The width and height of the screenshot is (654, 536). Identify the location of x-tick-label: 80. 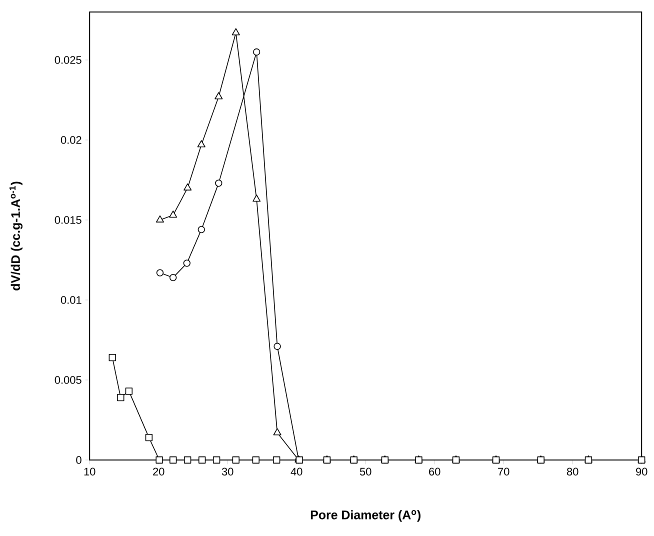
(572, 472).